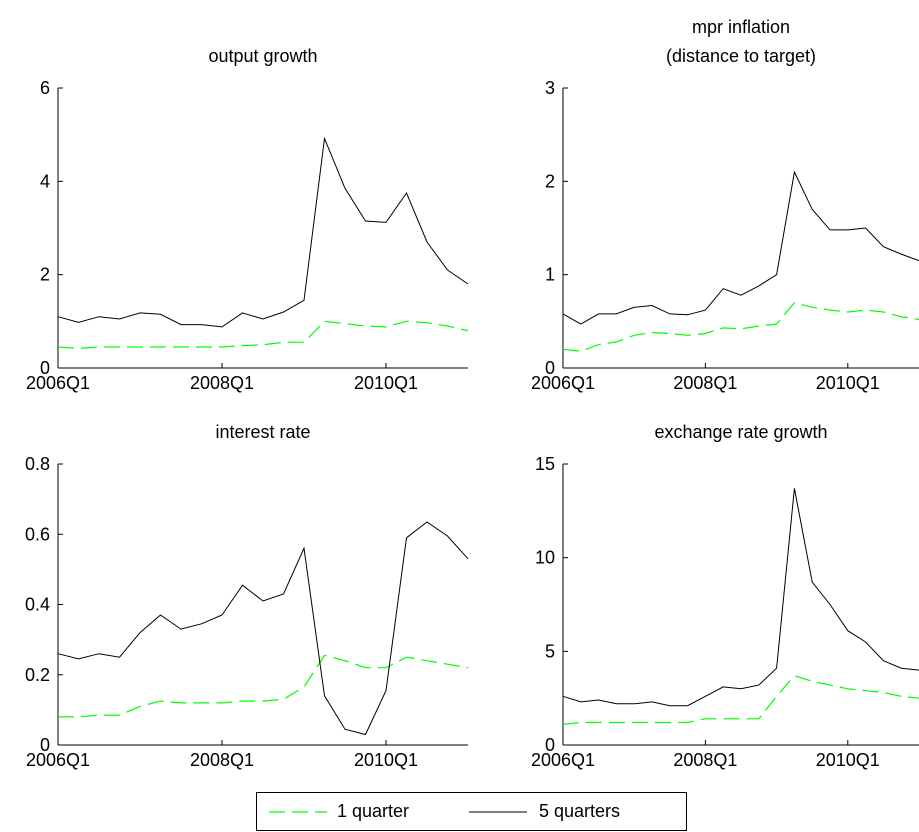  What do you see at coordinates (545, 464) in the screenshot?
I see `y-tick-label: 15` at bounding box center [545, 464].